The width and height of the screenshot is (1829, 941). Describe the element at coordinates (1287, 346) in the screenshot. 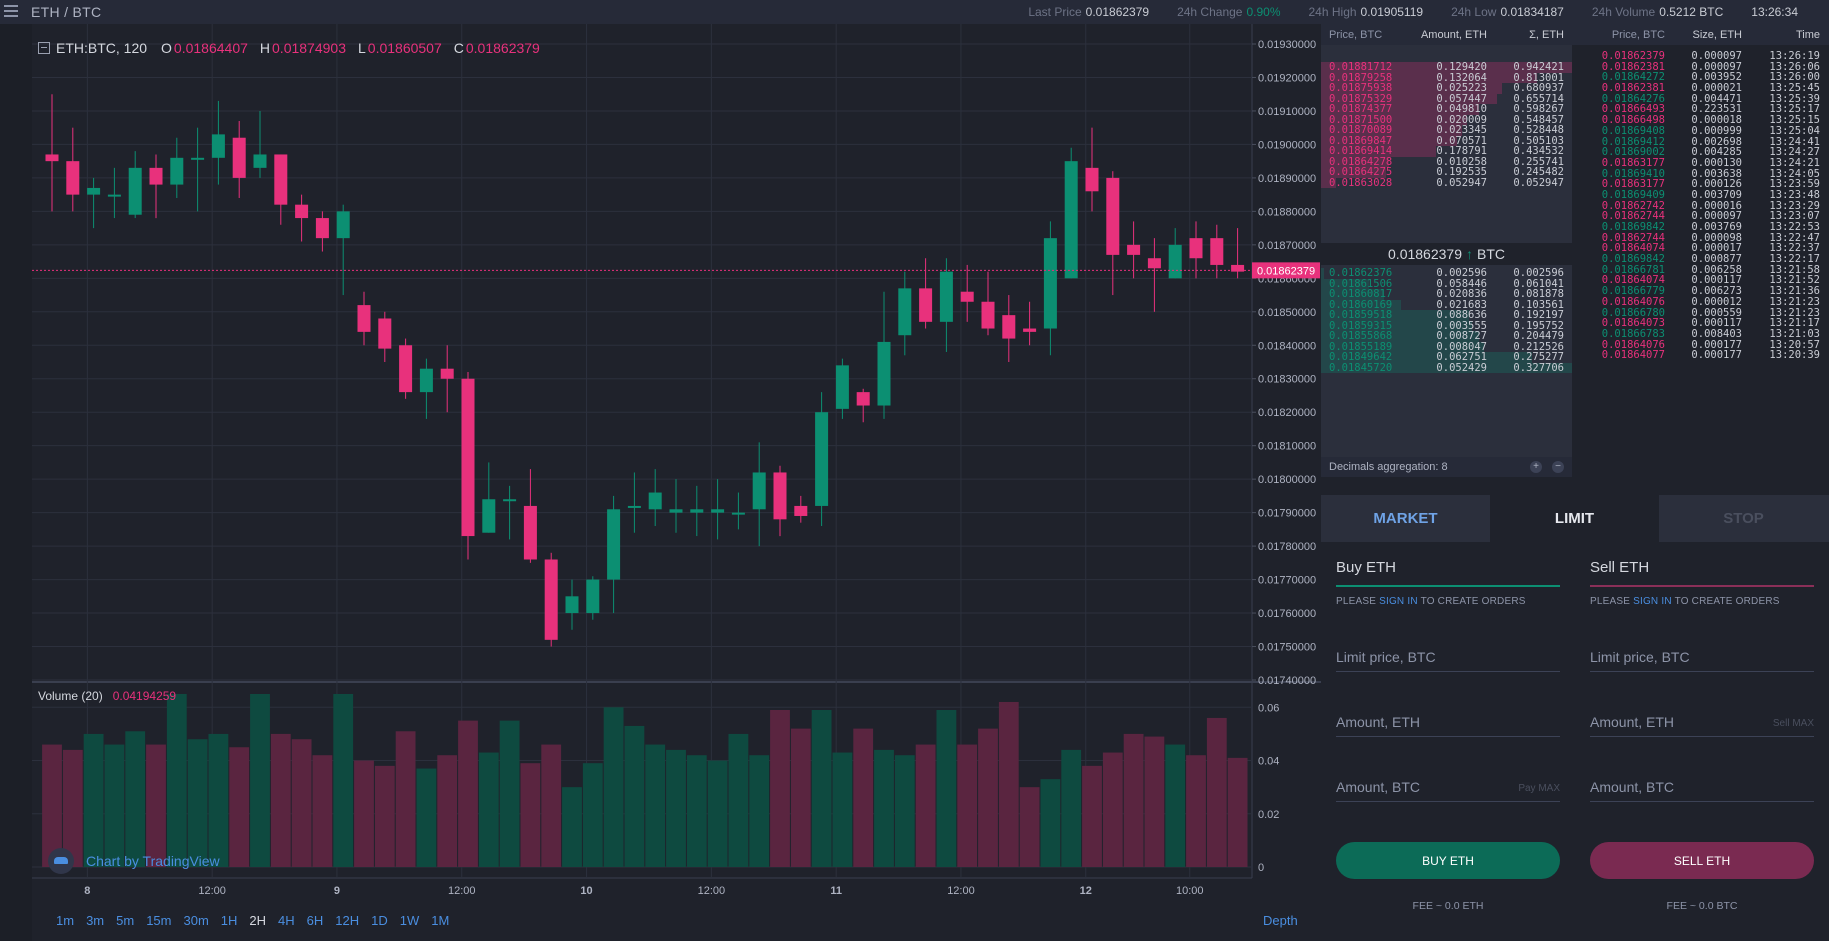

I see `price-tick-label: 0.01840000` at that location.